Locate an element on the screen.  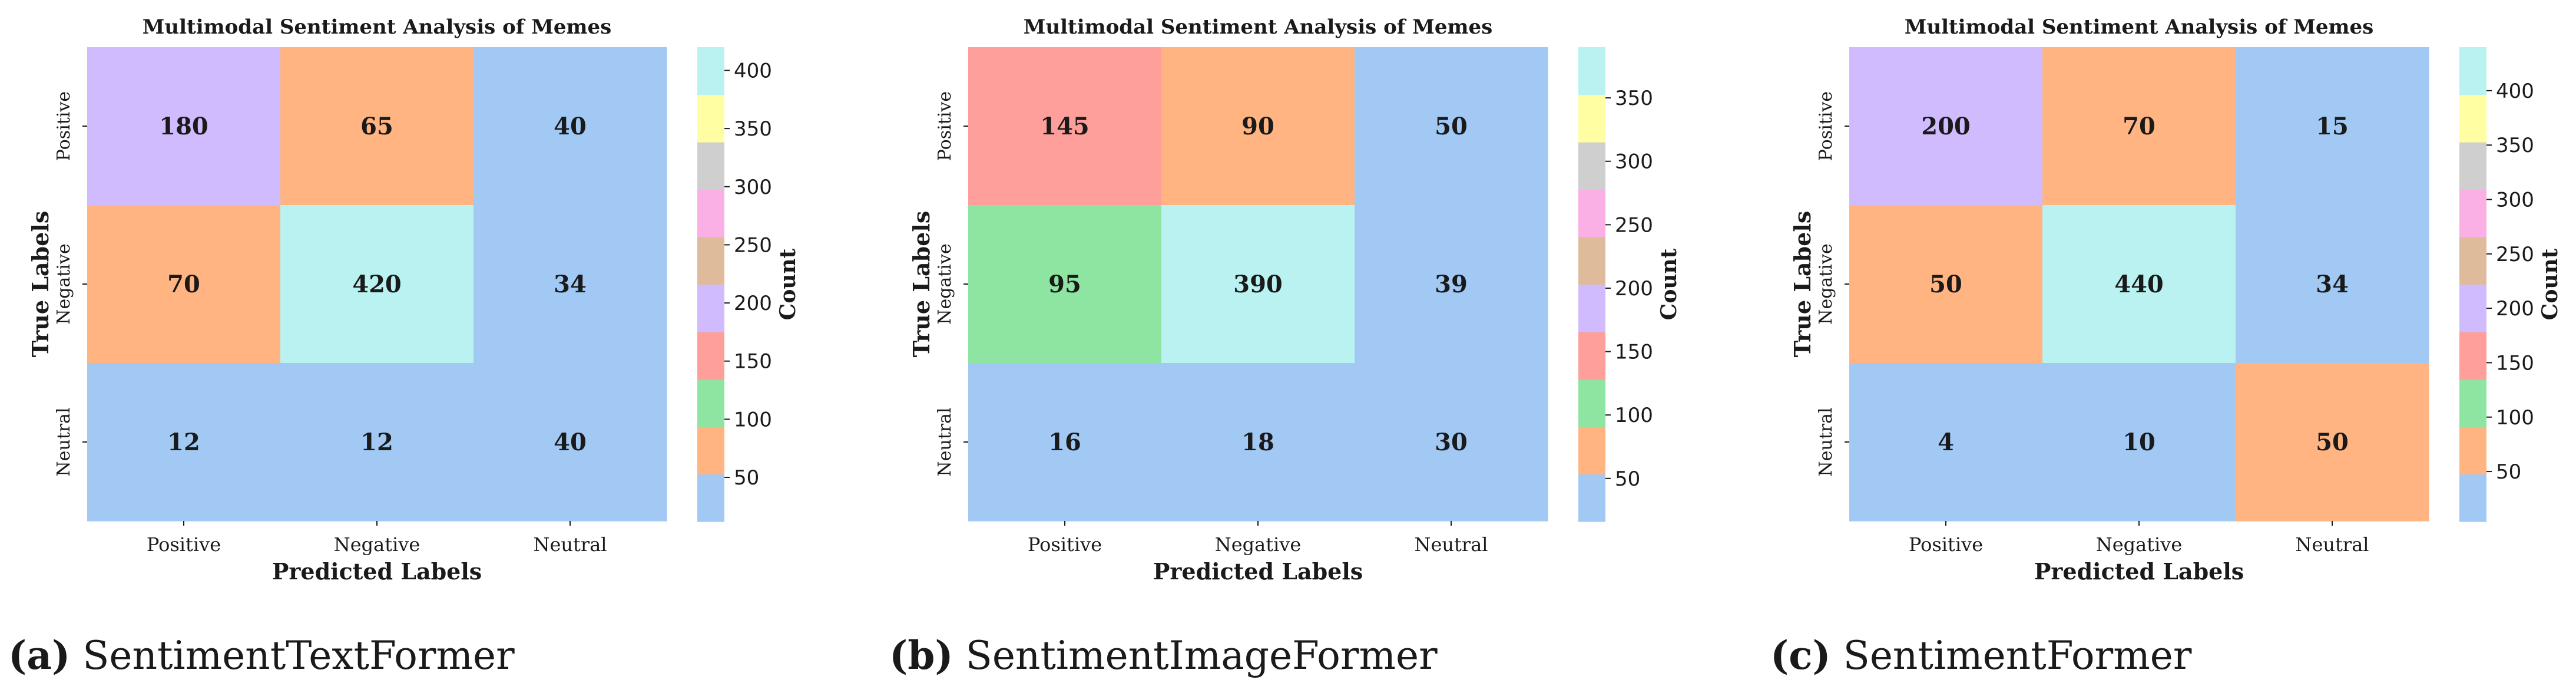
cell-value-label: 200 is located at coordinates (1946, 126).